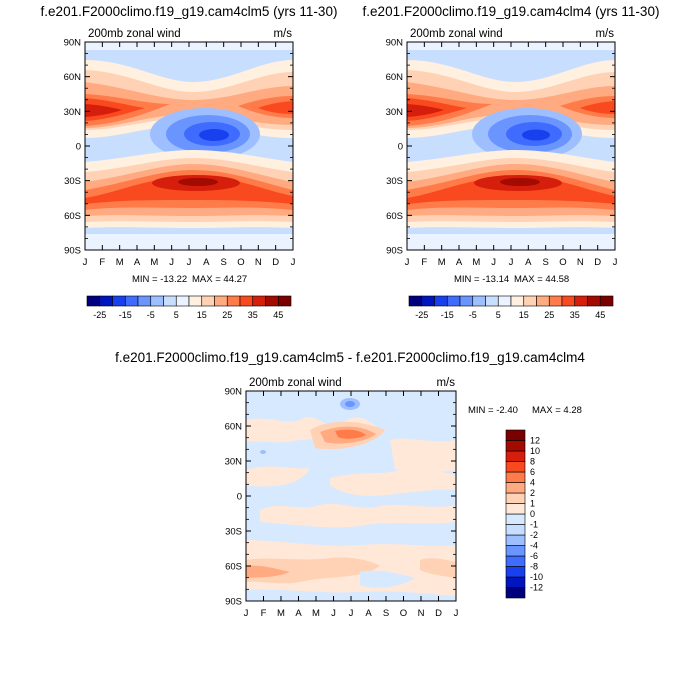 This screenshot has width=700, height=700. I want to click on colorbar-label: -5, so click(151, 315).